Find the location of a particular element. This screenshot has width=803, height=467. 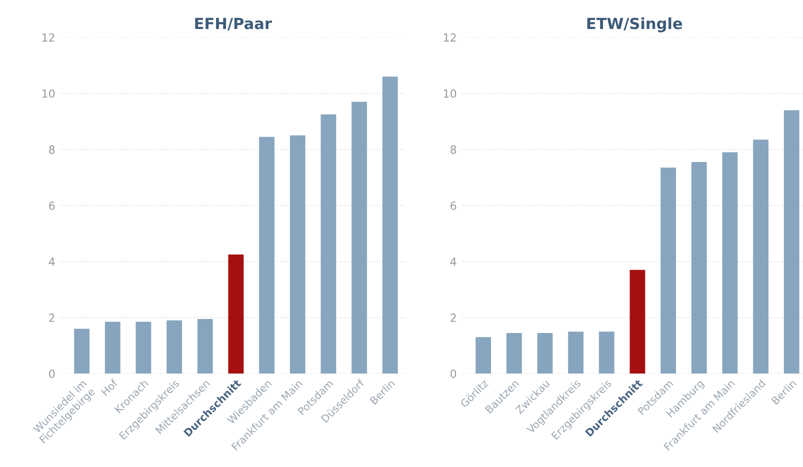

chart-title: EFH/Paar is located at coordinates (233, 24).